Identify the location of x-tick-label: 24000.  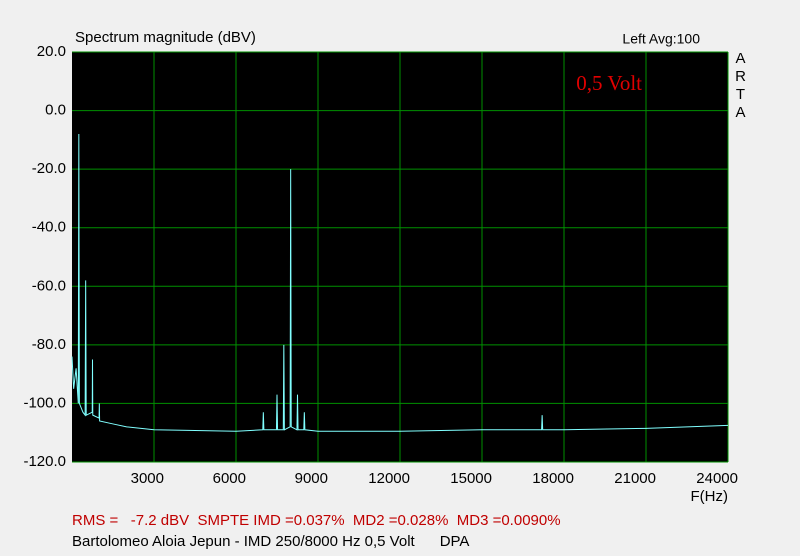
(717, 478).